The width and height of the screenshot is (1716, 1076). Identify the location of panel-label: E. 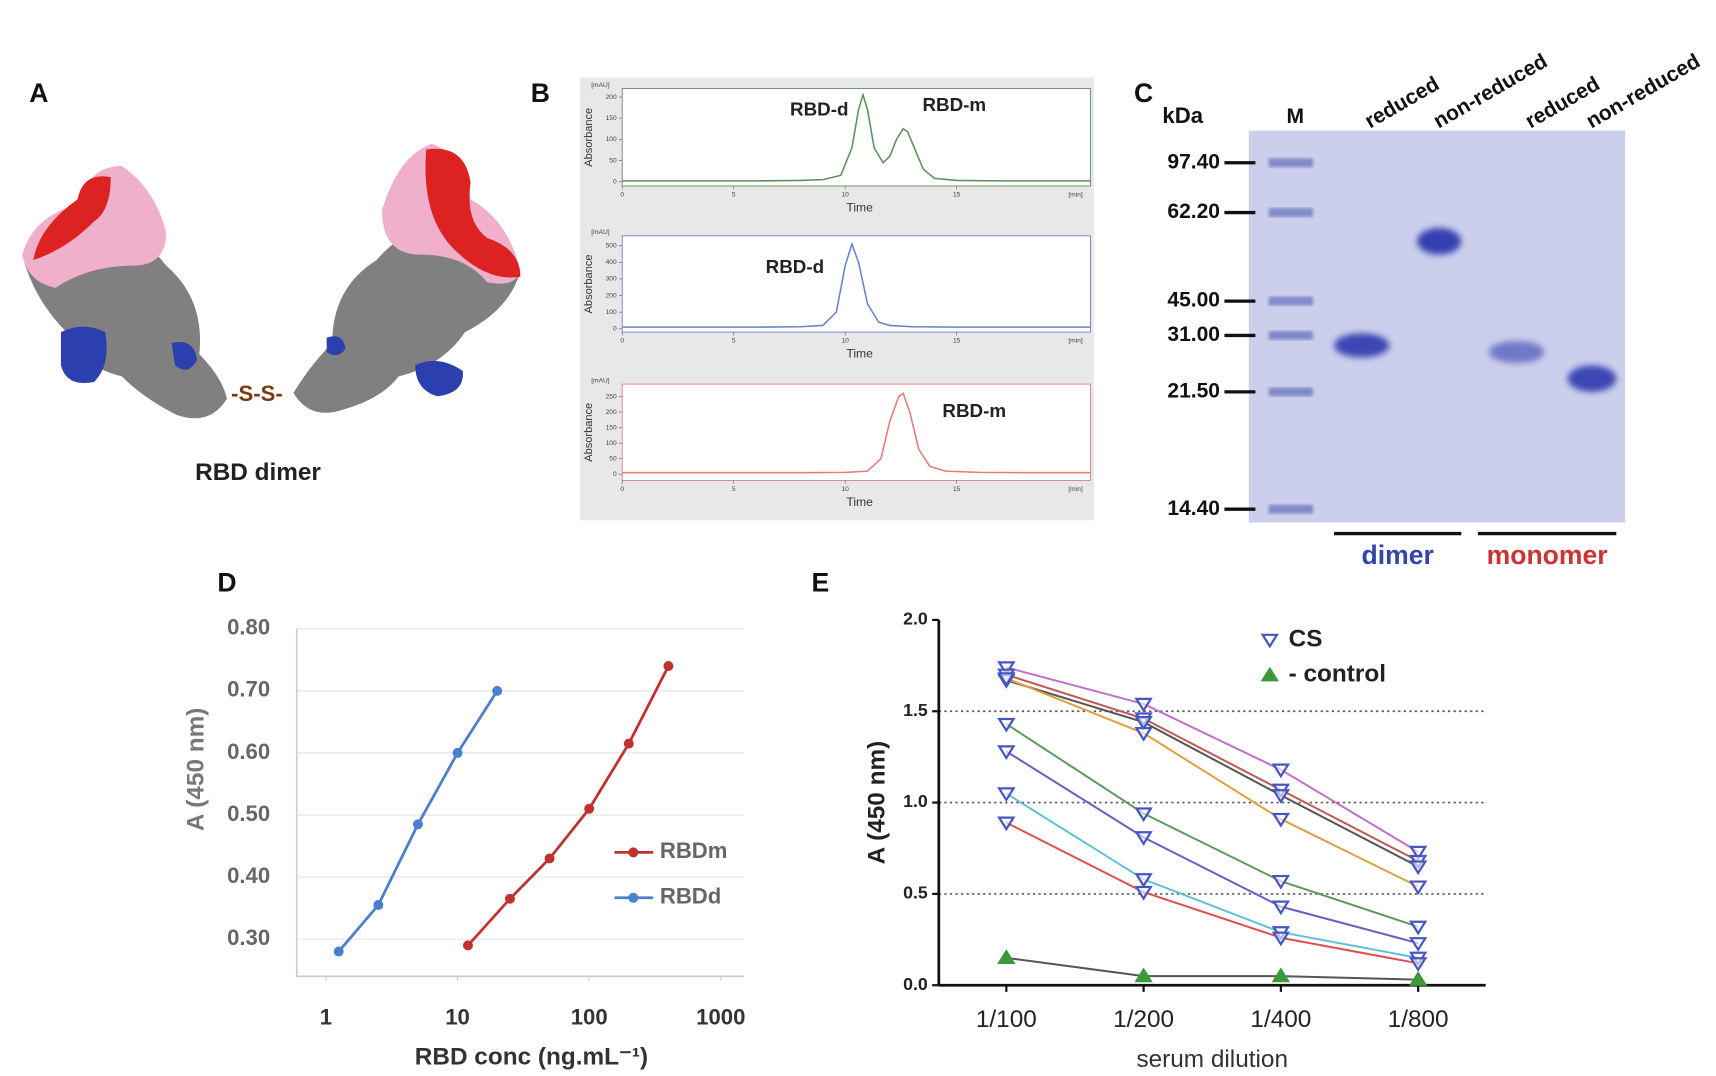
(821, 583).